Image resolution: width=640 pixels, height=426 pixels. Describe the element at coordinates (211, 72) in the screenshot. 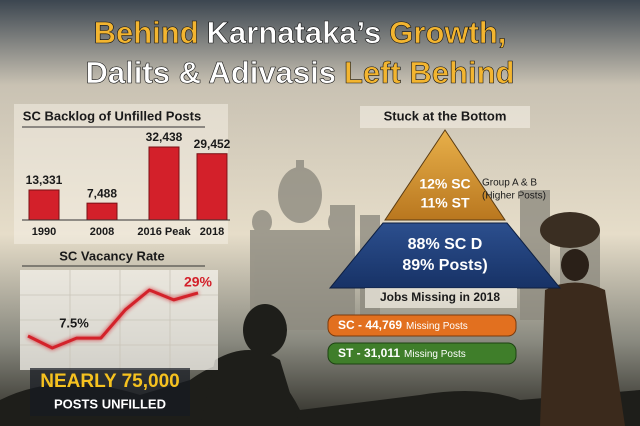

I see `headline-word: Dalits & Adivasis` at that location.